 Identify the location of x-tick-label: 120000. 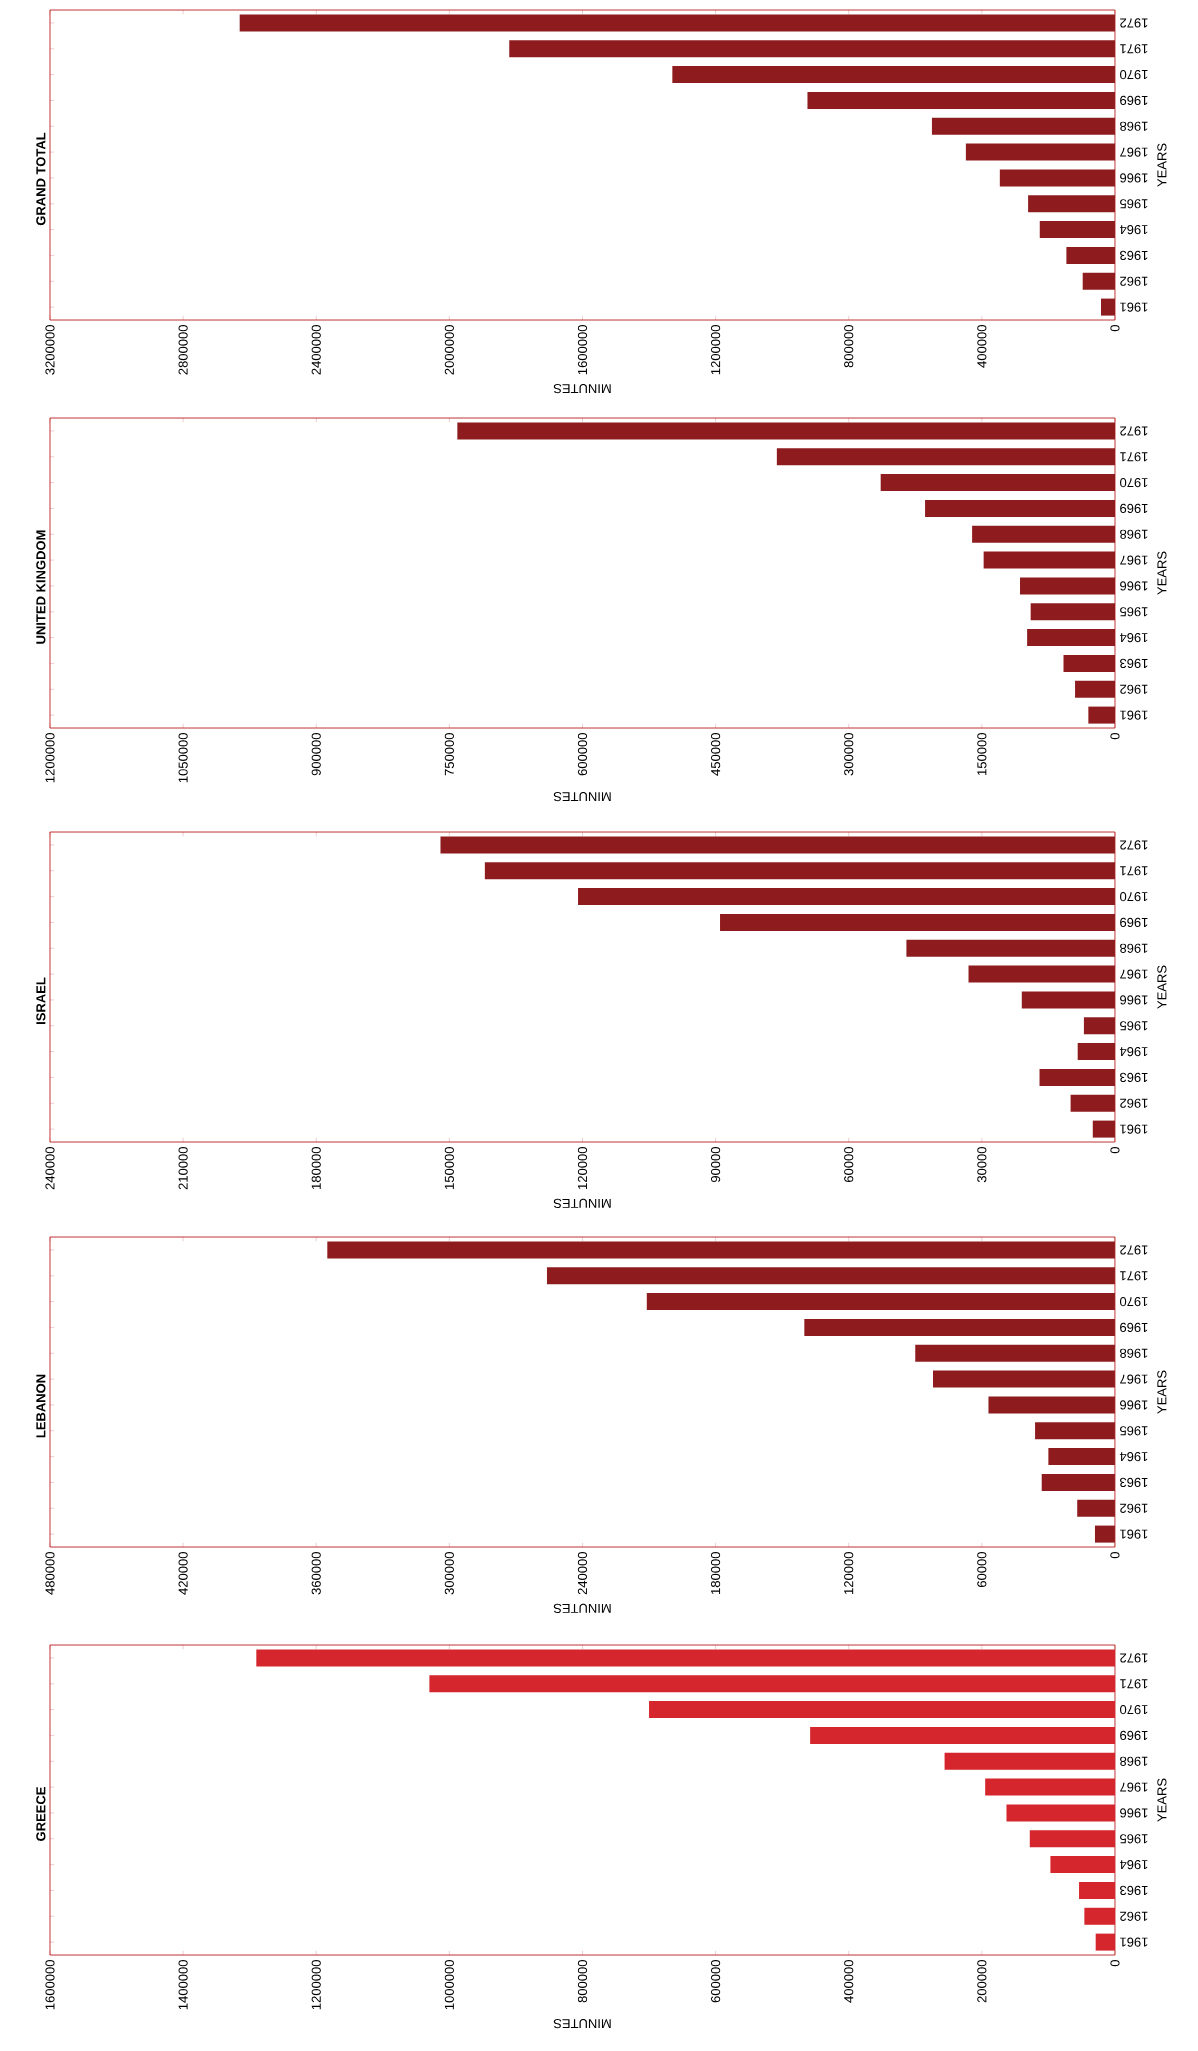
(849, 1573).